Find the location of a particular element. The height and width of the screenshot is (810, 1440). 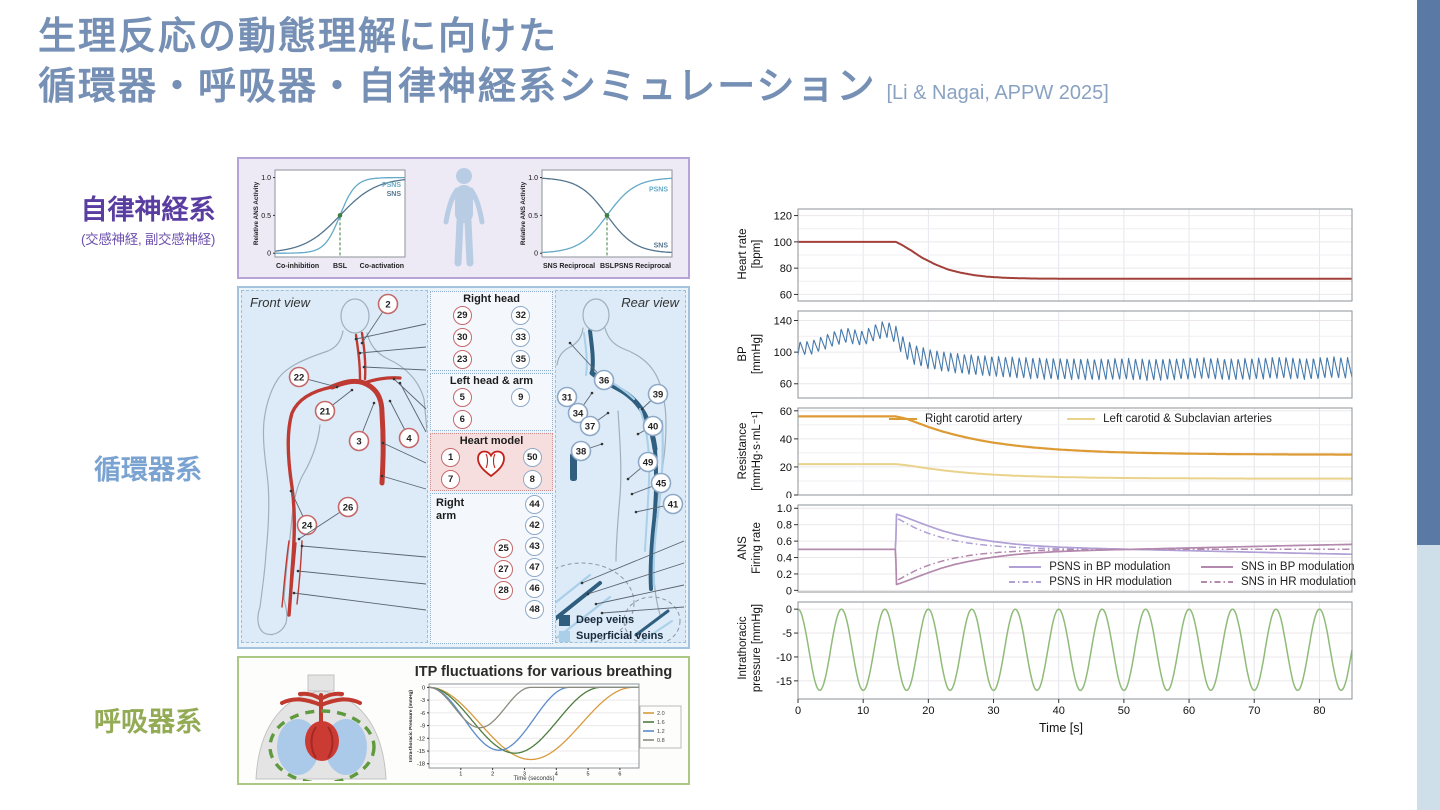

svg-text: 39 is located at coordinates (658, 394).